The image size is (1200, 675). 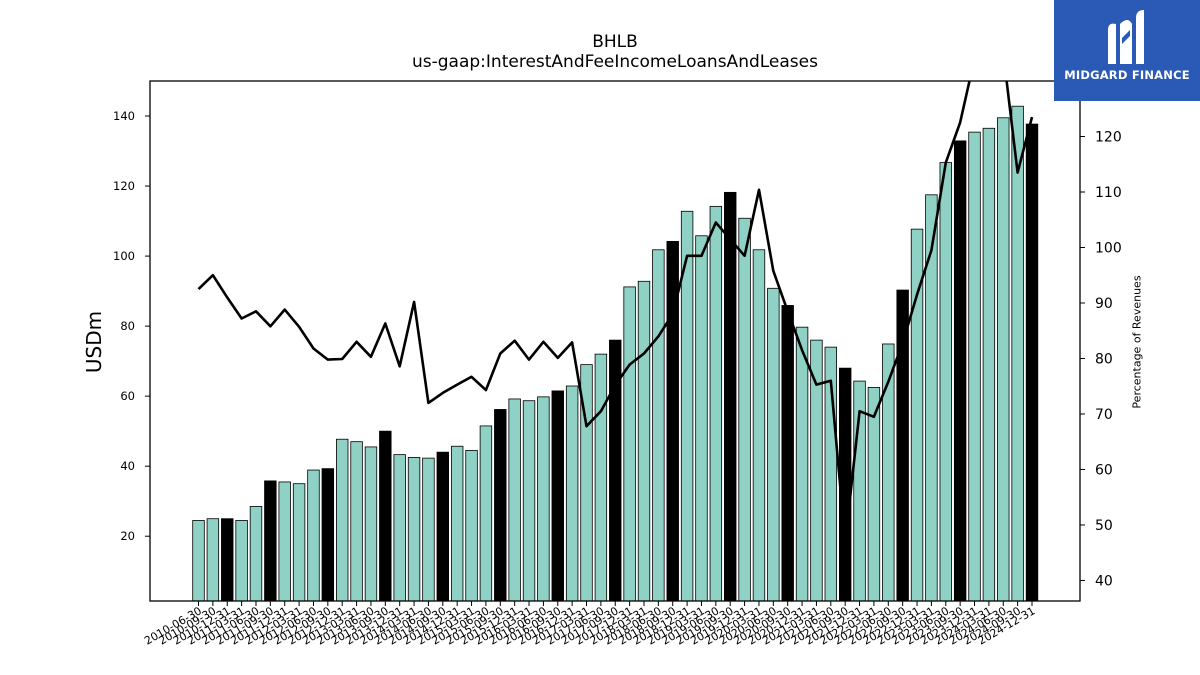 I want to click on y2-tick-label: 40, so click(x=1104, y=581).